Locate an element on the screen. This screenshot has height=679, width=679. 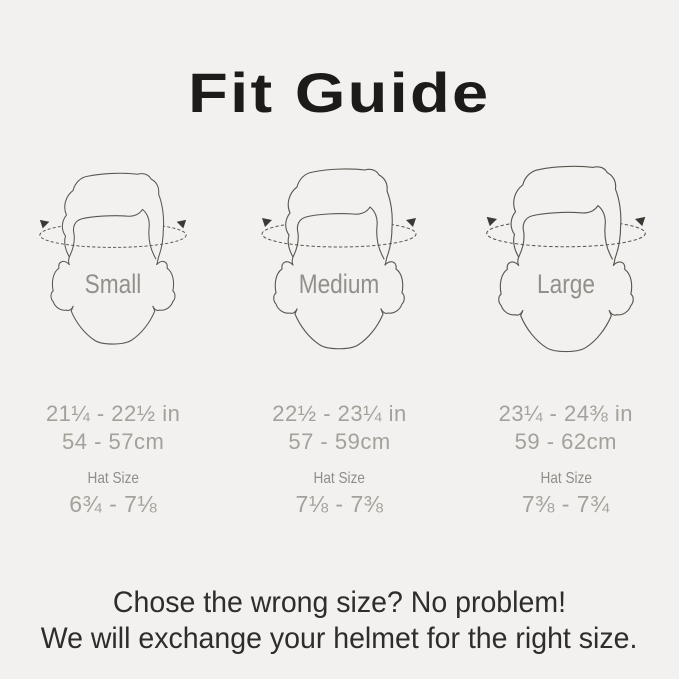
hat-size-label-large: Hat Size is located at coordinates (566, 478).